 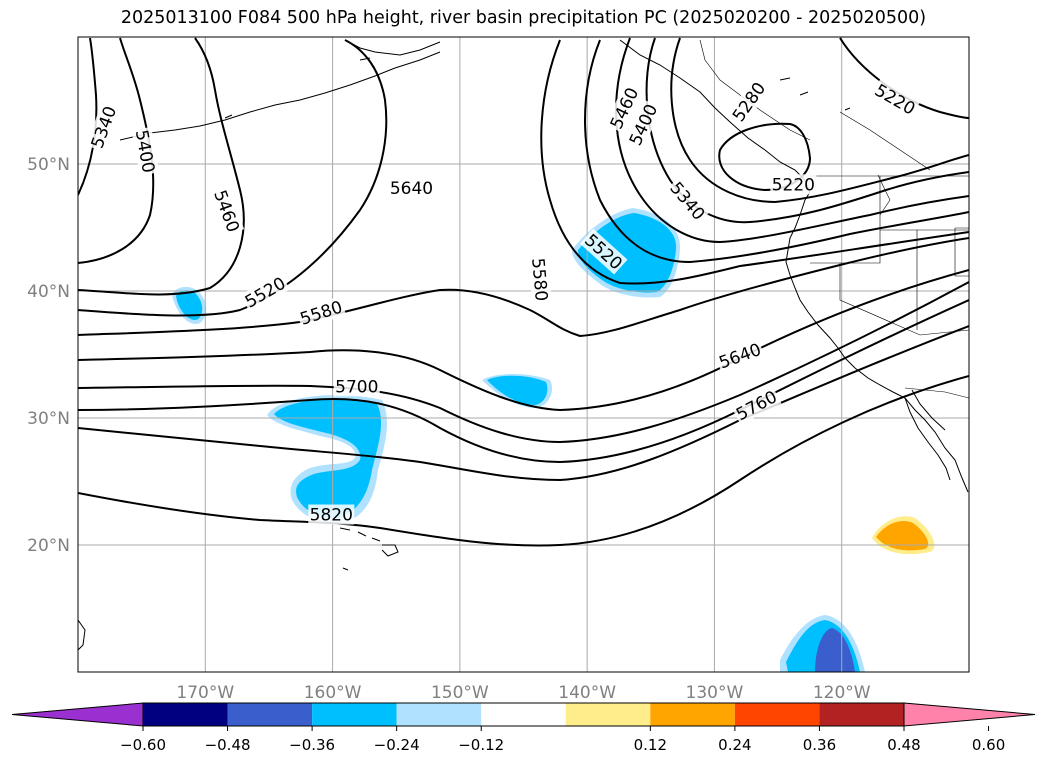 I want to click on coastline-baja, so click(x=927, y=435).